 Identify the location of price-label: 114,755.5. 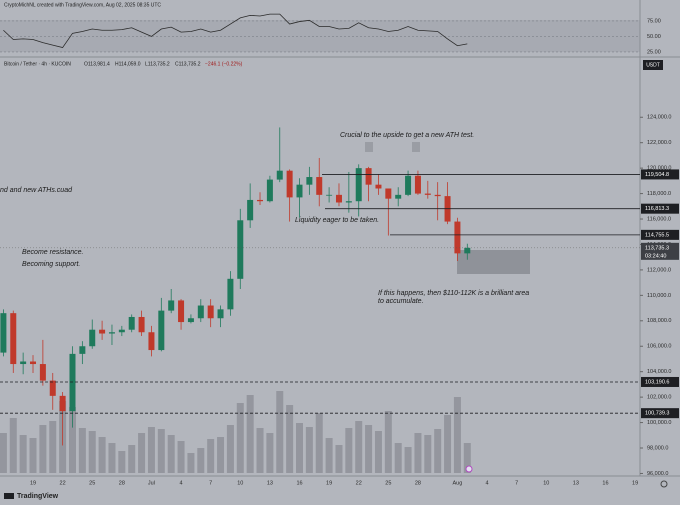
(657, 235).